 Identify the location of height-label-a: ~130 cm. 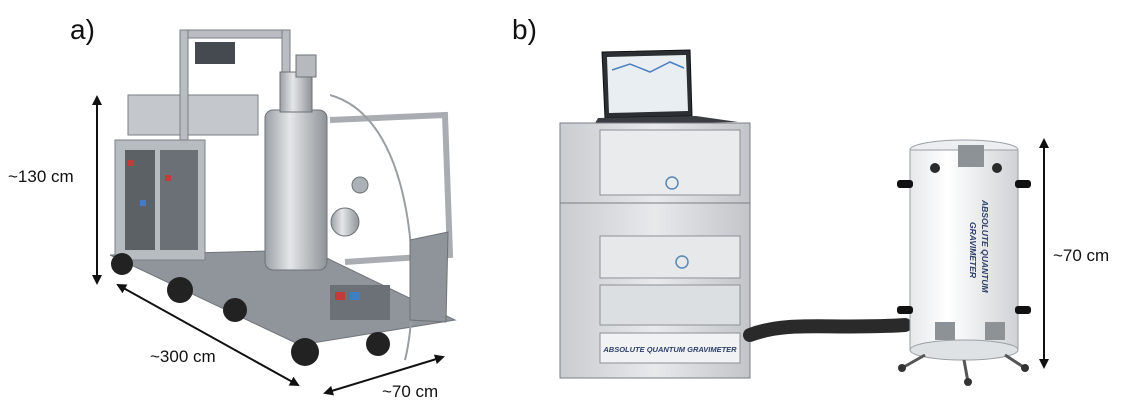
(41, 176).